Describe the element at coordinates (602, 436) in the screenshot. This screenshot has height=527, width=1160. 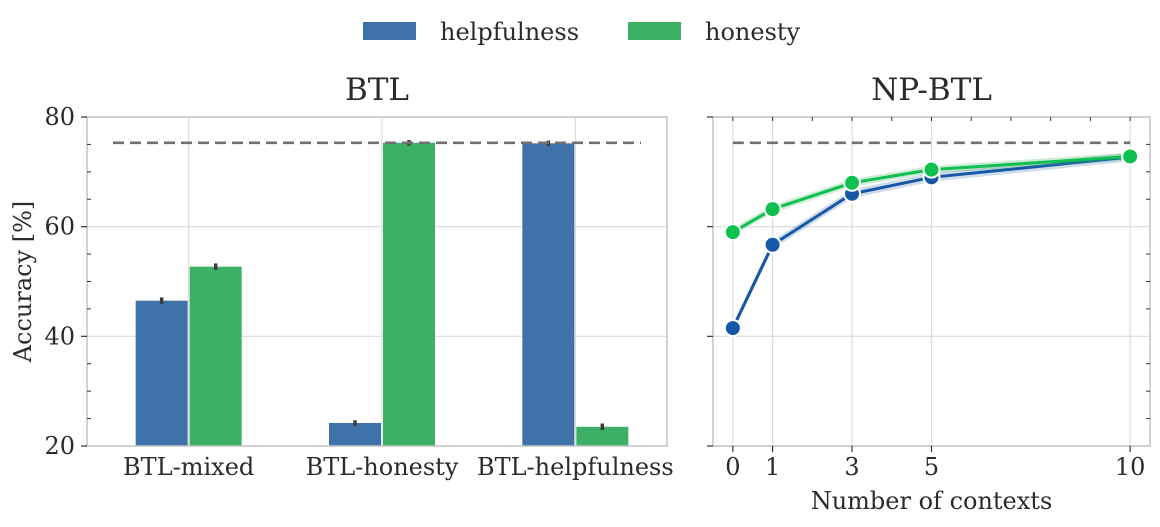
I see `bar-honesty-BTL-helpfulness` at that location.